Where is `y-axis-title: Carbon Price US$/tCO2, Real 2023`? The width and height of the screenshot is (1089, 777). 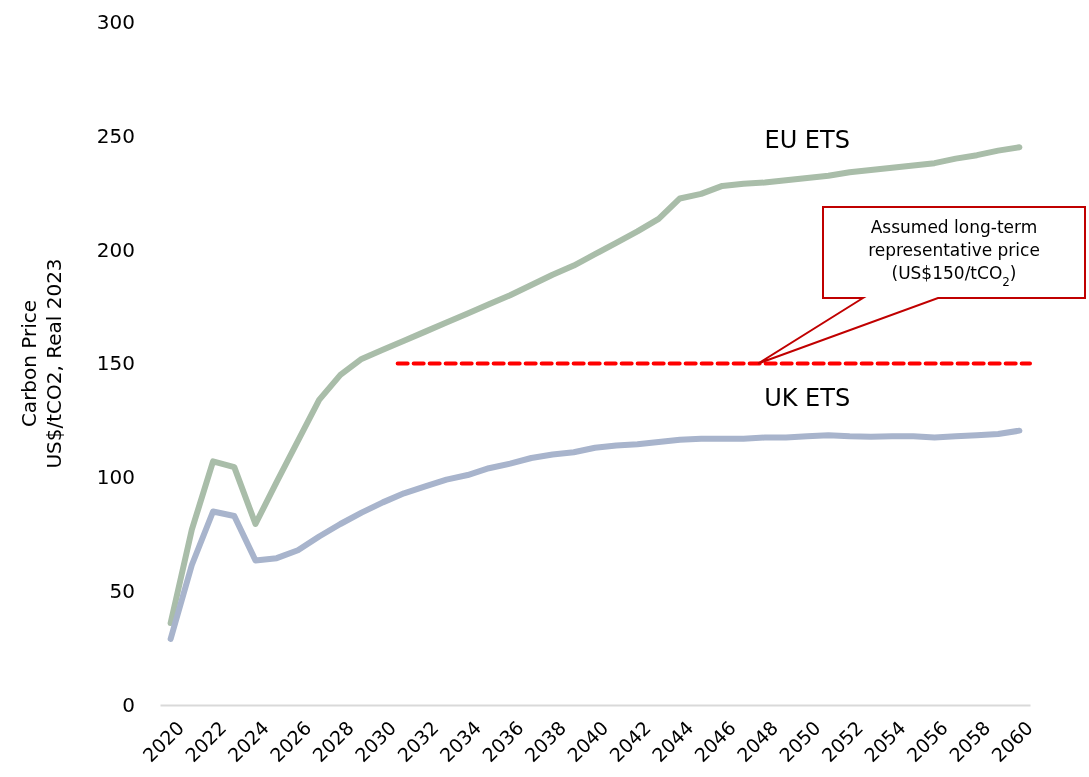 y-axis-title: Carbon Price US$/tCO2, Real 2023 is located at coordinates (41, 363).